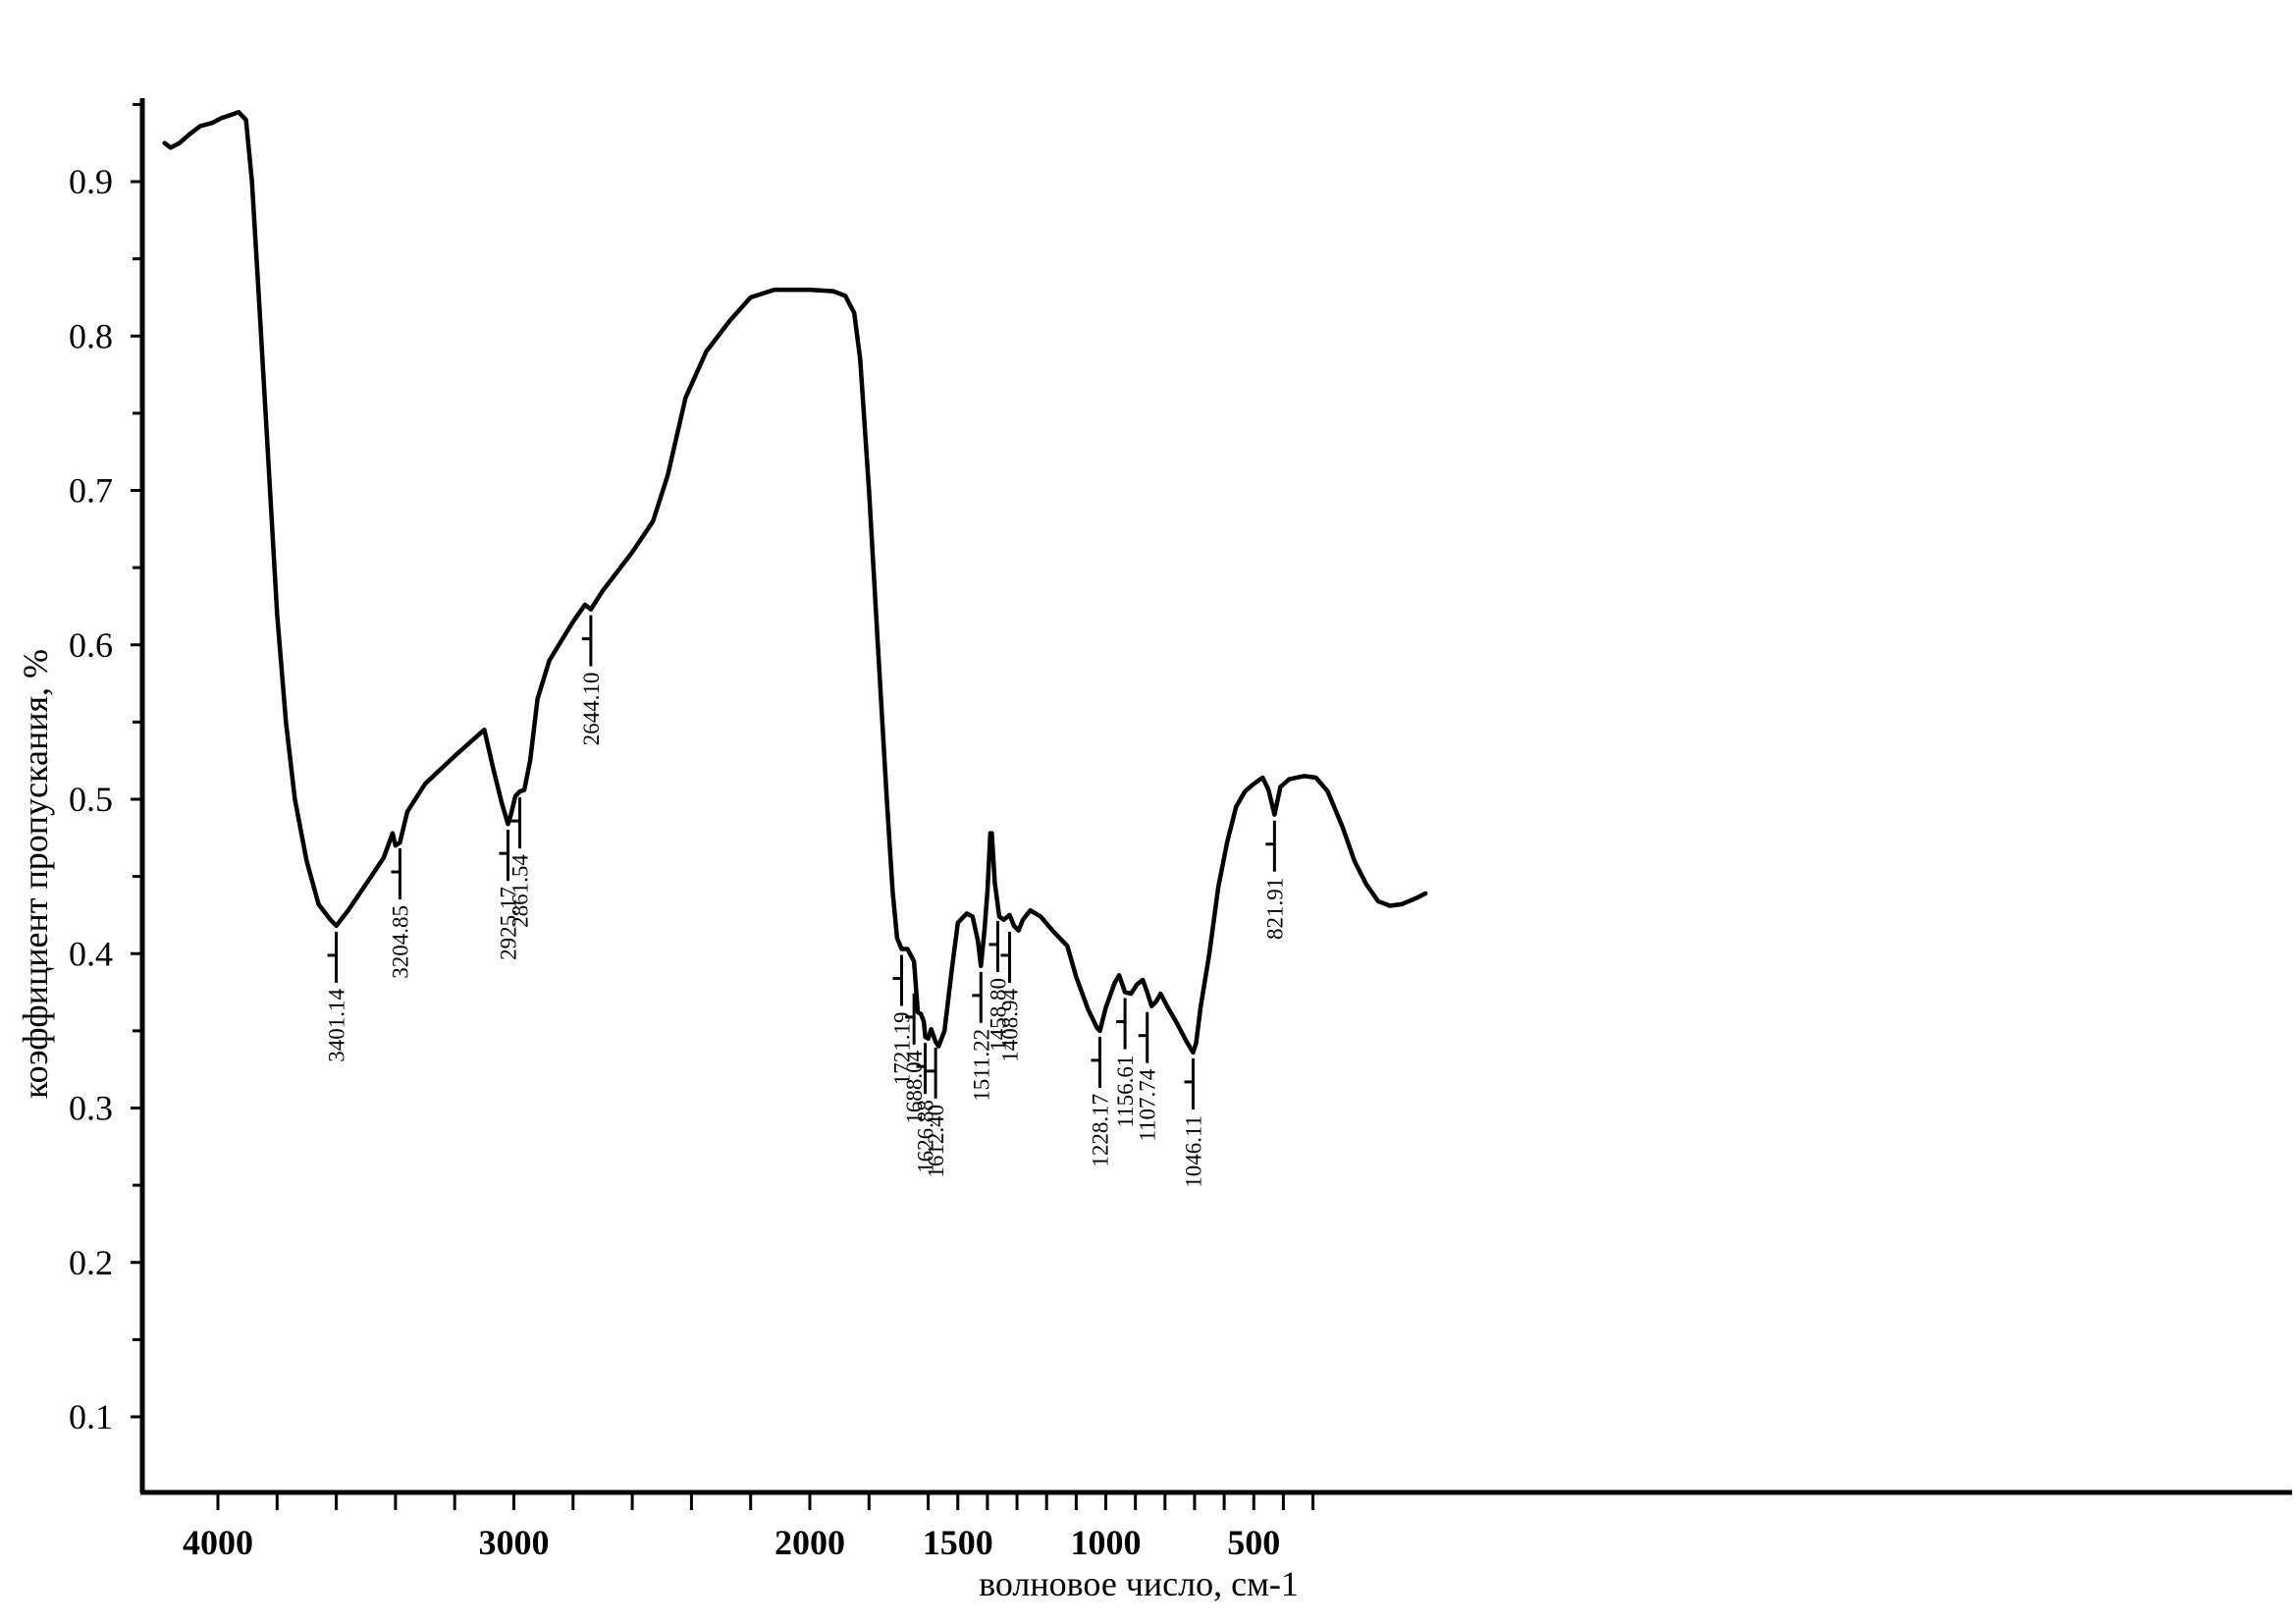  Describe the element at coordinates (91, 645) in the screenshot. I see `y-tick-label-3: 0.6` at that location.